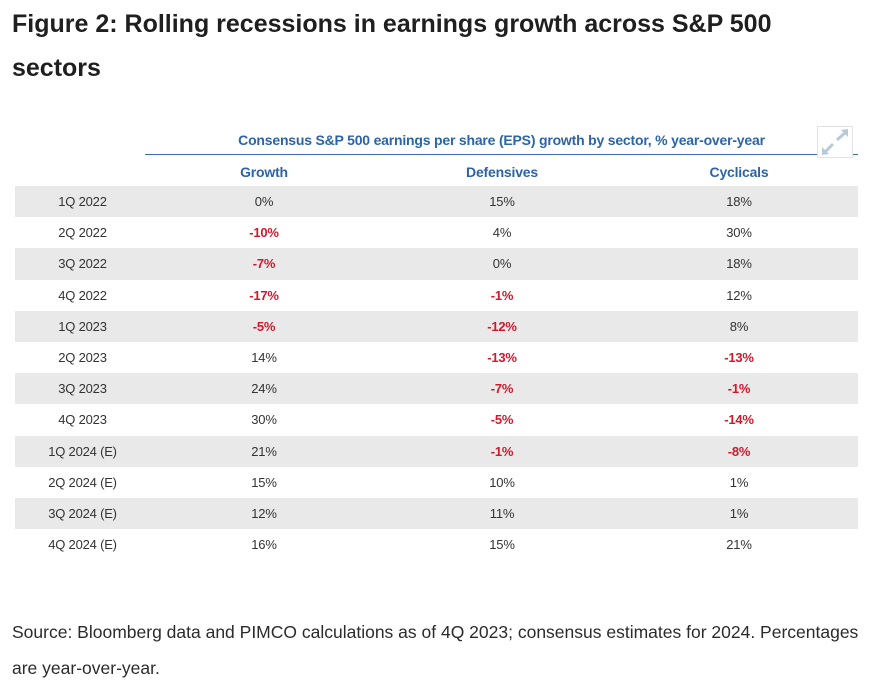 The image size is (876, 686). Describe the element at coordinates (739, 420) in the screenshot. I see `table-cell: -14%` at that location.